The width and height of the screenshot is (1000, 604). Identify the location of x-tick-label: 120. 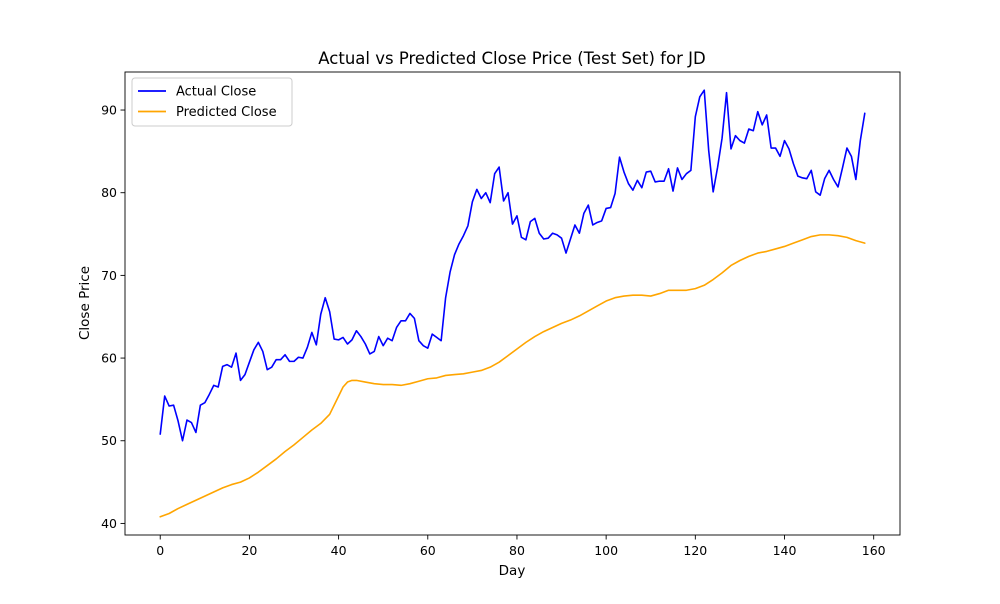
(695, 550).